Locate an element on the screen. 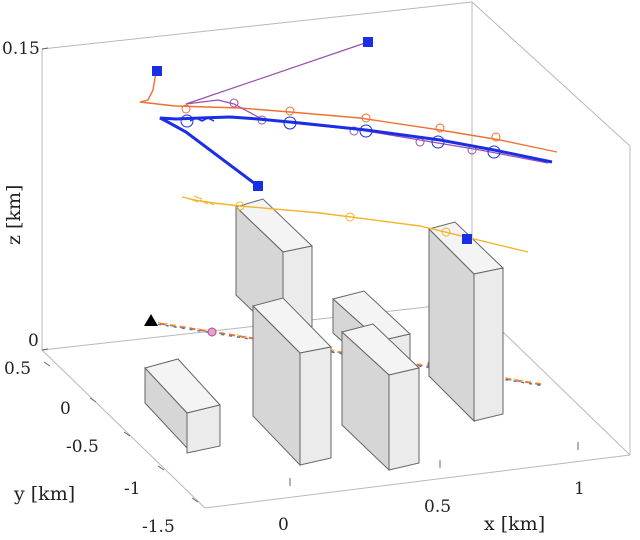 This screenshot has width=640, height=540. x-tick-0: 0 is located at coordinates (283, 525).